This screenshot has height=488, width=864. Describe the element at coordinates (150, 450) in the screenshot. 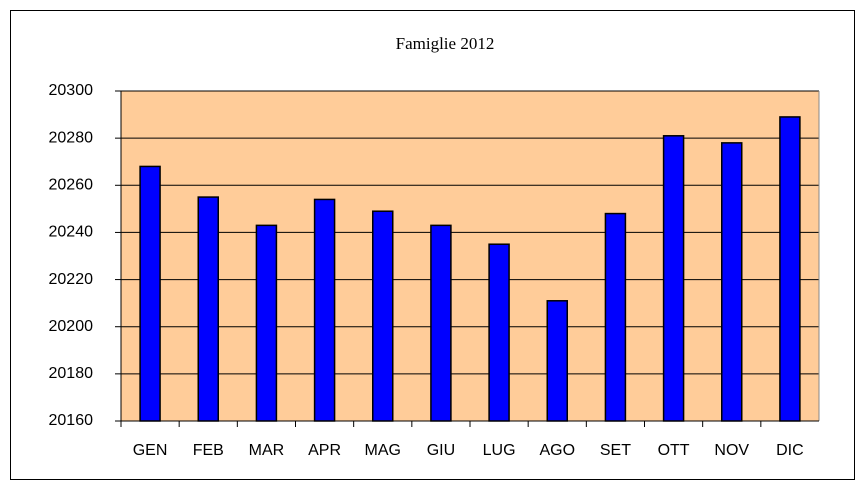

I see `x-tick-label: GEN` at that location.